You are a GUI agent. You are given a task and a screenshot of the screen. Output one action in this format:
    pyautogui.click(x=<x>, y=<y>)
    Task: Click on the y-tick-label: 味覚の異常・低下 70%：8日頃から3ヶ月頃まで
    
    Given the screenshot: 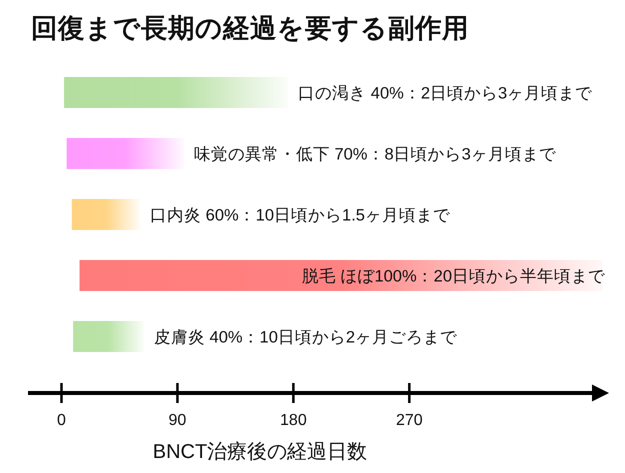 What is the action you would take?
    pyautogui.click(x=375, y=154)
    